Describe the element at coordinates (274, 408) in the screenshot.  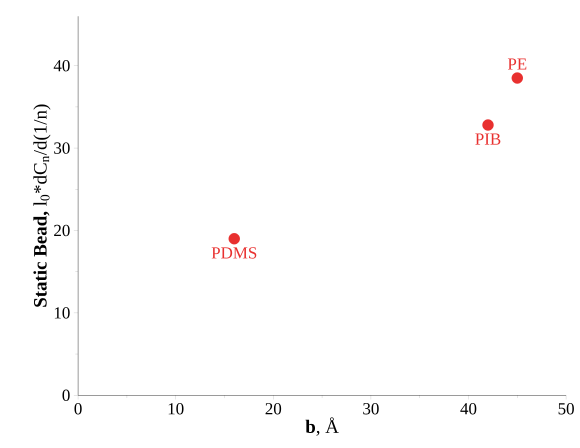
I see `x-tick-label: 20` at that location.